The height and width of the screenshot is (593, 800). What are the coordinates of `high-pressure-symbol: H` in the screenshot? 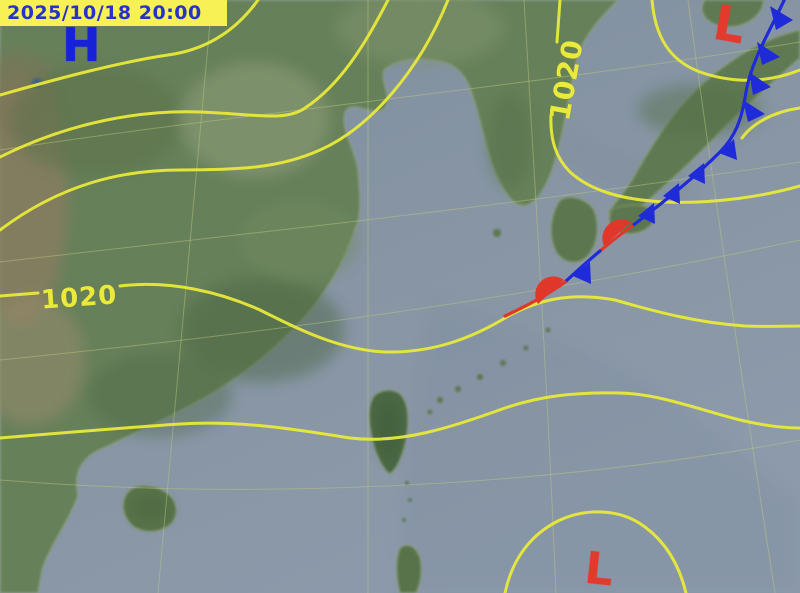 It's located at (81, 45).